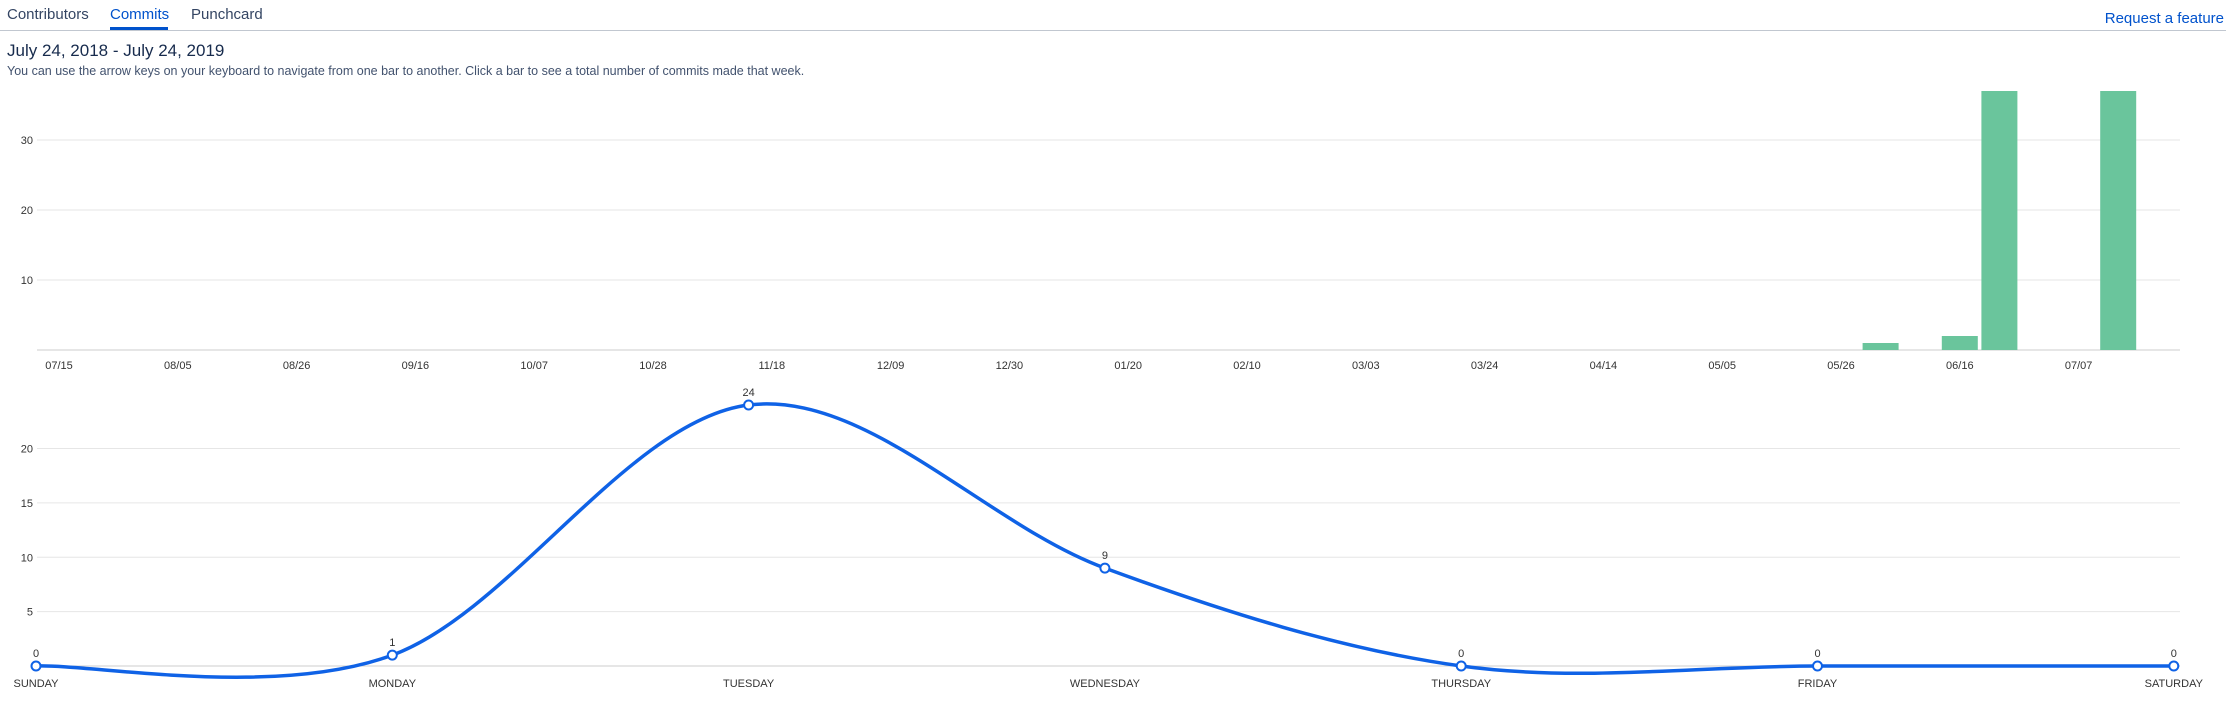 The width and height of the screenshot is (2226, 721). Describe the element at coordinates (1105, 684) in the screenshot. I see `line-x-tick-label: WEDNESDAY` at that location.